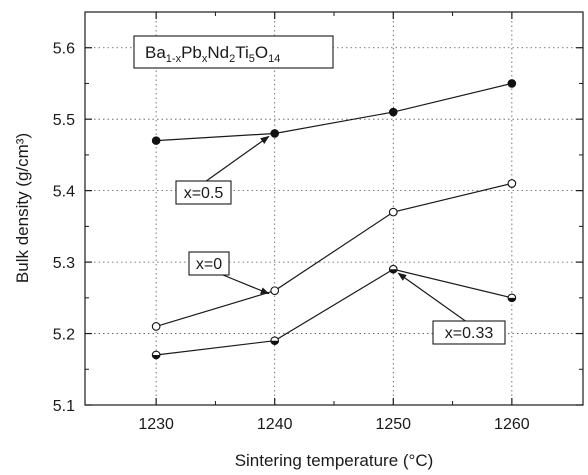  I want to click on x-tick-label: 1250, so click(393, 424).